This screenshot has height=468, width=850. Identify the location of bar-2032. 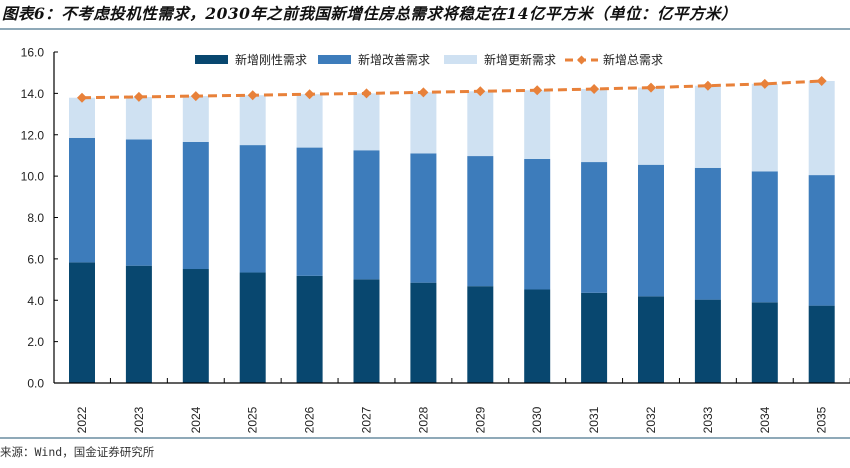
(651, 235).